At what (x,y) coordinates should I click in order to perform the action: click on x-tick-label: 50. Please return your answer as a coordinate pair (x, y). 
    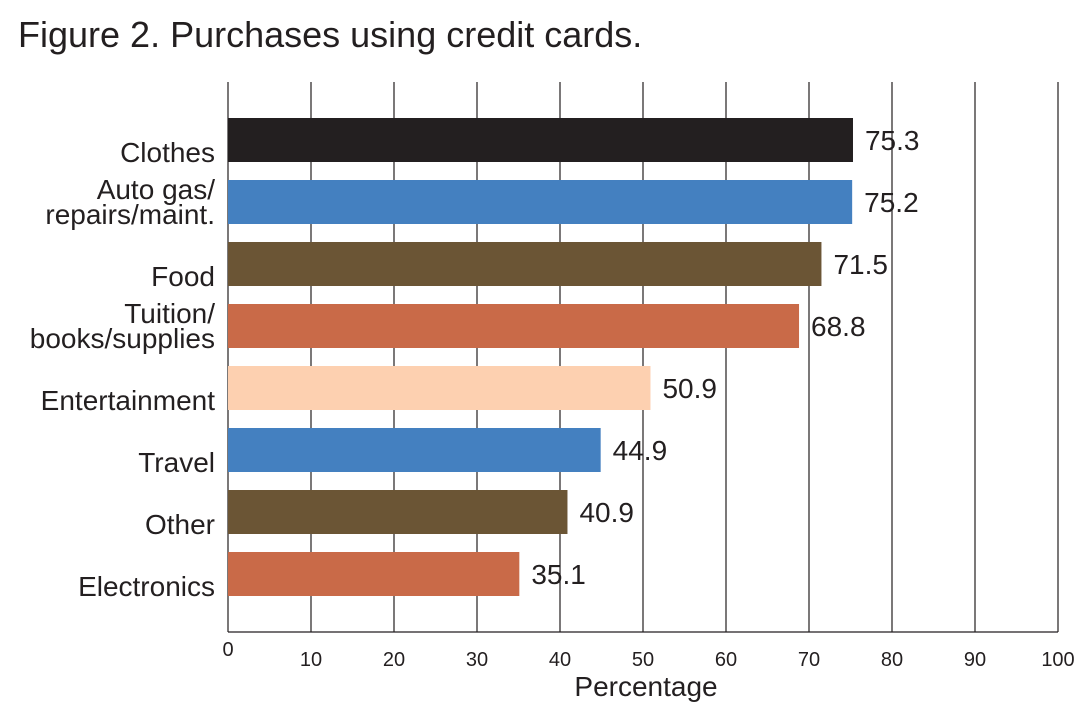
    Looking at the image, I should click on (643, 660).